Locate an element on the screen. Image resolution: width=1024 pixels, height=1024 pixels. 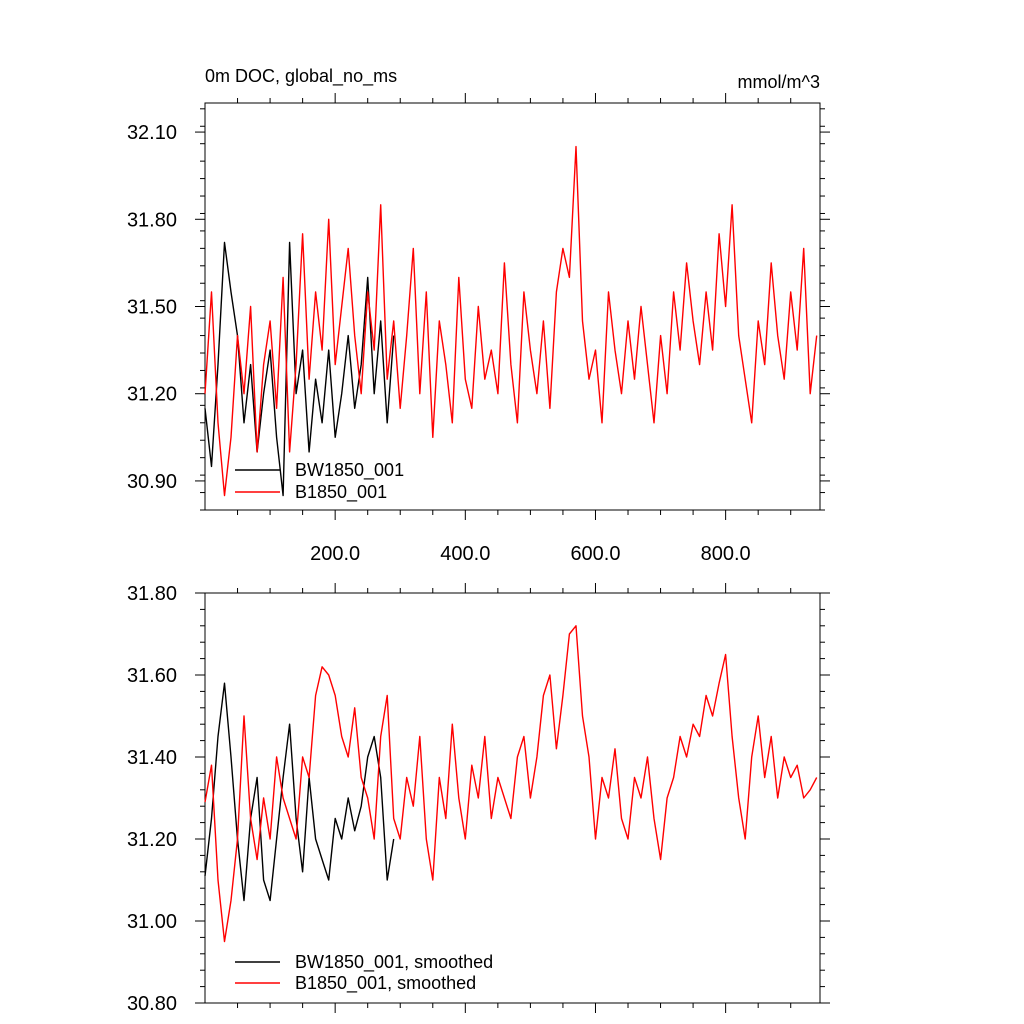
series-line-bw1850-001-smoothed is located at coordinates (299, 792).